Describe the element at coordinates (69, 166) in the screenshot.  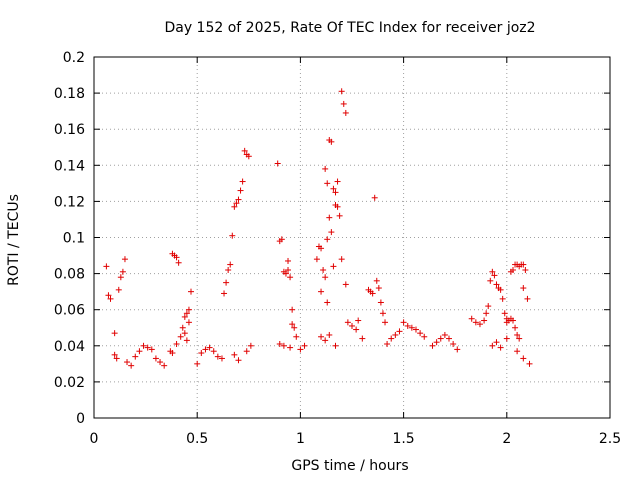
I see `y-tick-label: 0.14` at that location.